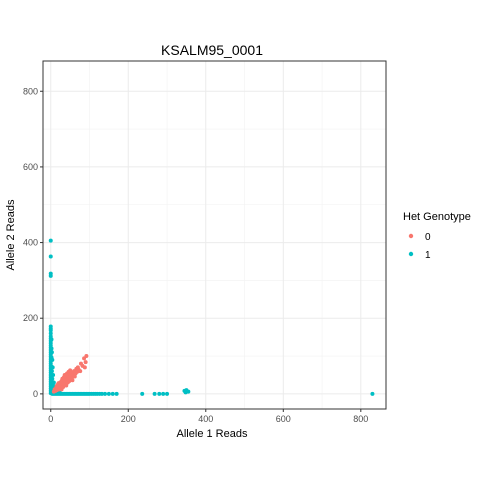 Image resolution: width=480 pixels, height=480 pixels. Describe the element at coordinates (428, 237) in the screenshot. I see `legend-label-0: 0` at that location.